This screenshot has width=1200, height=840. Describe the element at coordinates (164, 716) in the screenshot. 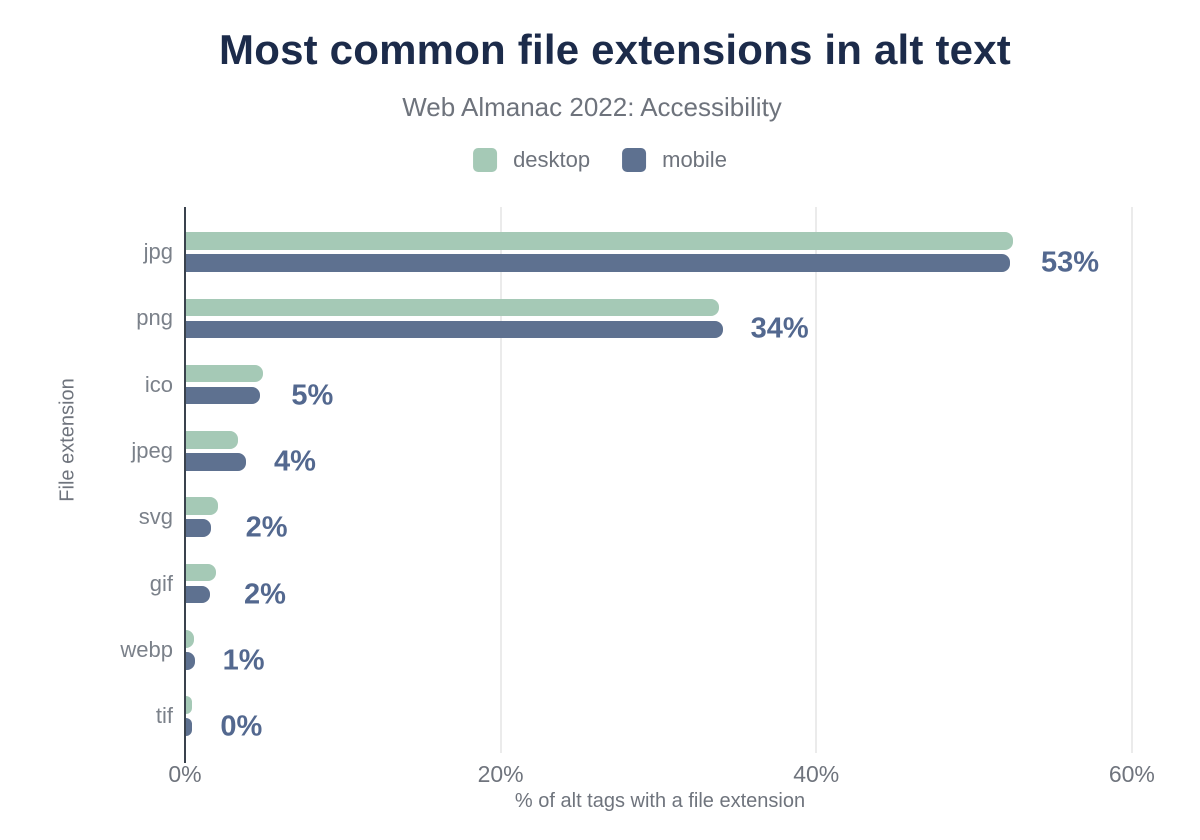

I see `category-label-tif: tif` at that location.